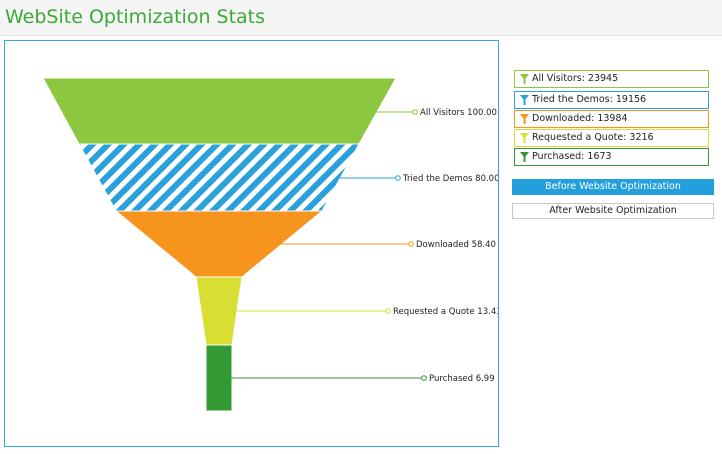 Image resolution: width=722 pixels, height=454 pixels. I want to click on page-title: WebSite Optimization Stats, so click(135, 17).